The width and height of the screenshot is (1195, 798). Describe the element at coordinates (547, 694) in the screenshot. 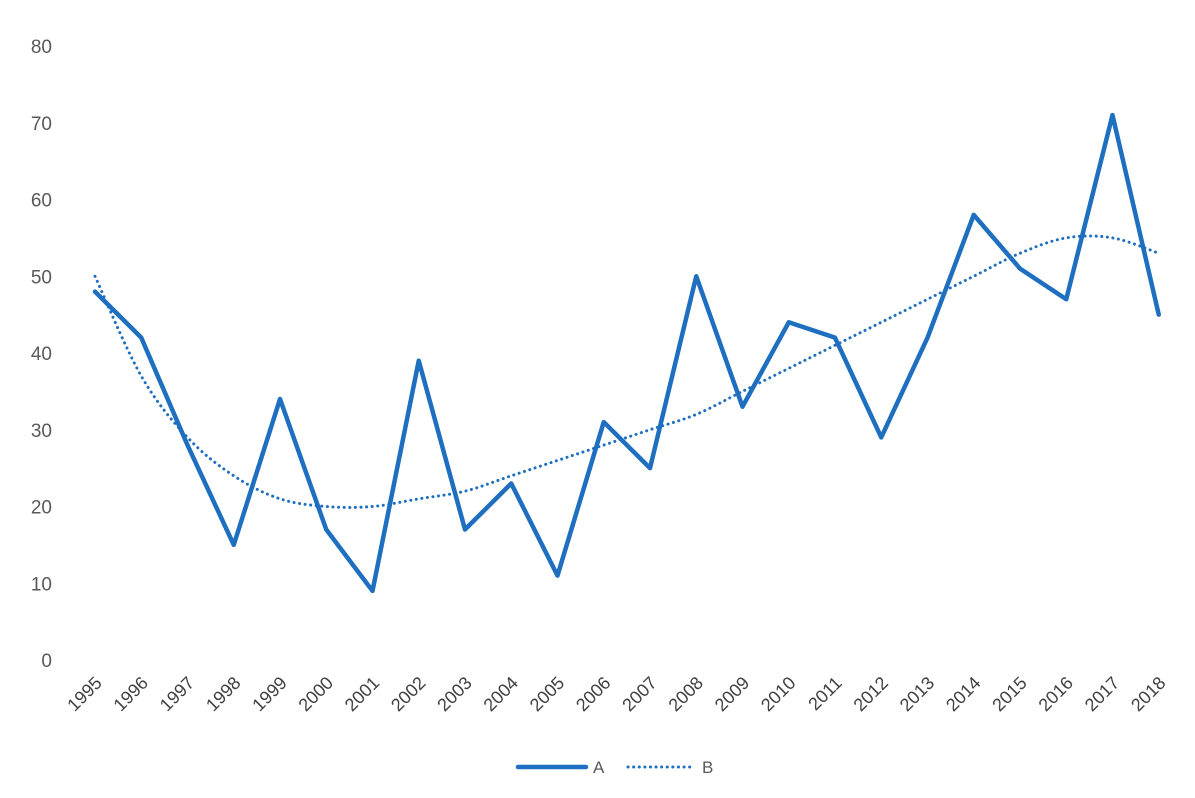

I see `x-tick-label: 2005` at that location.